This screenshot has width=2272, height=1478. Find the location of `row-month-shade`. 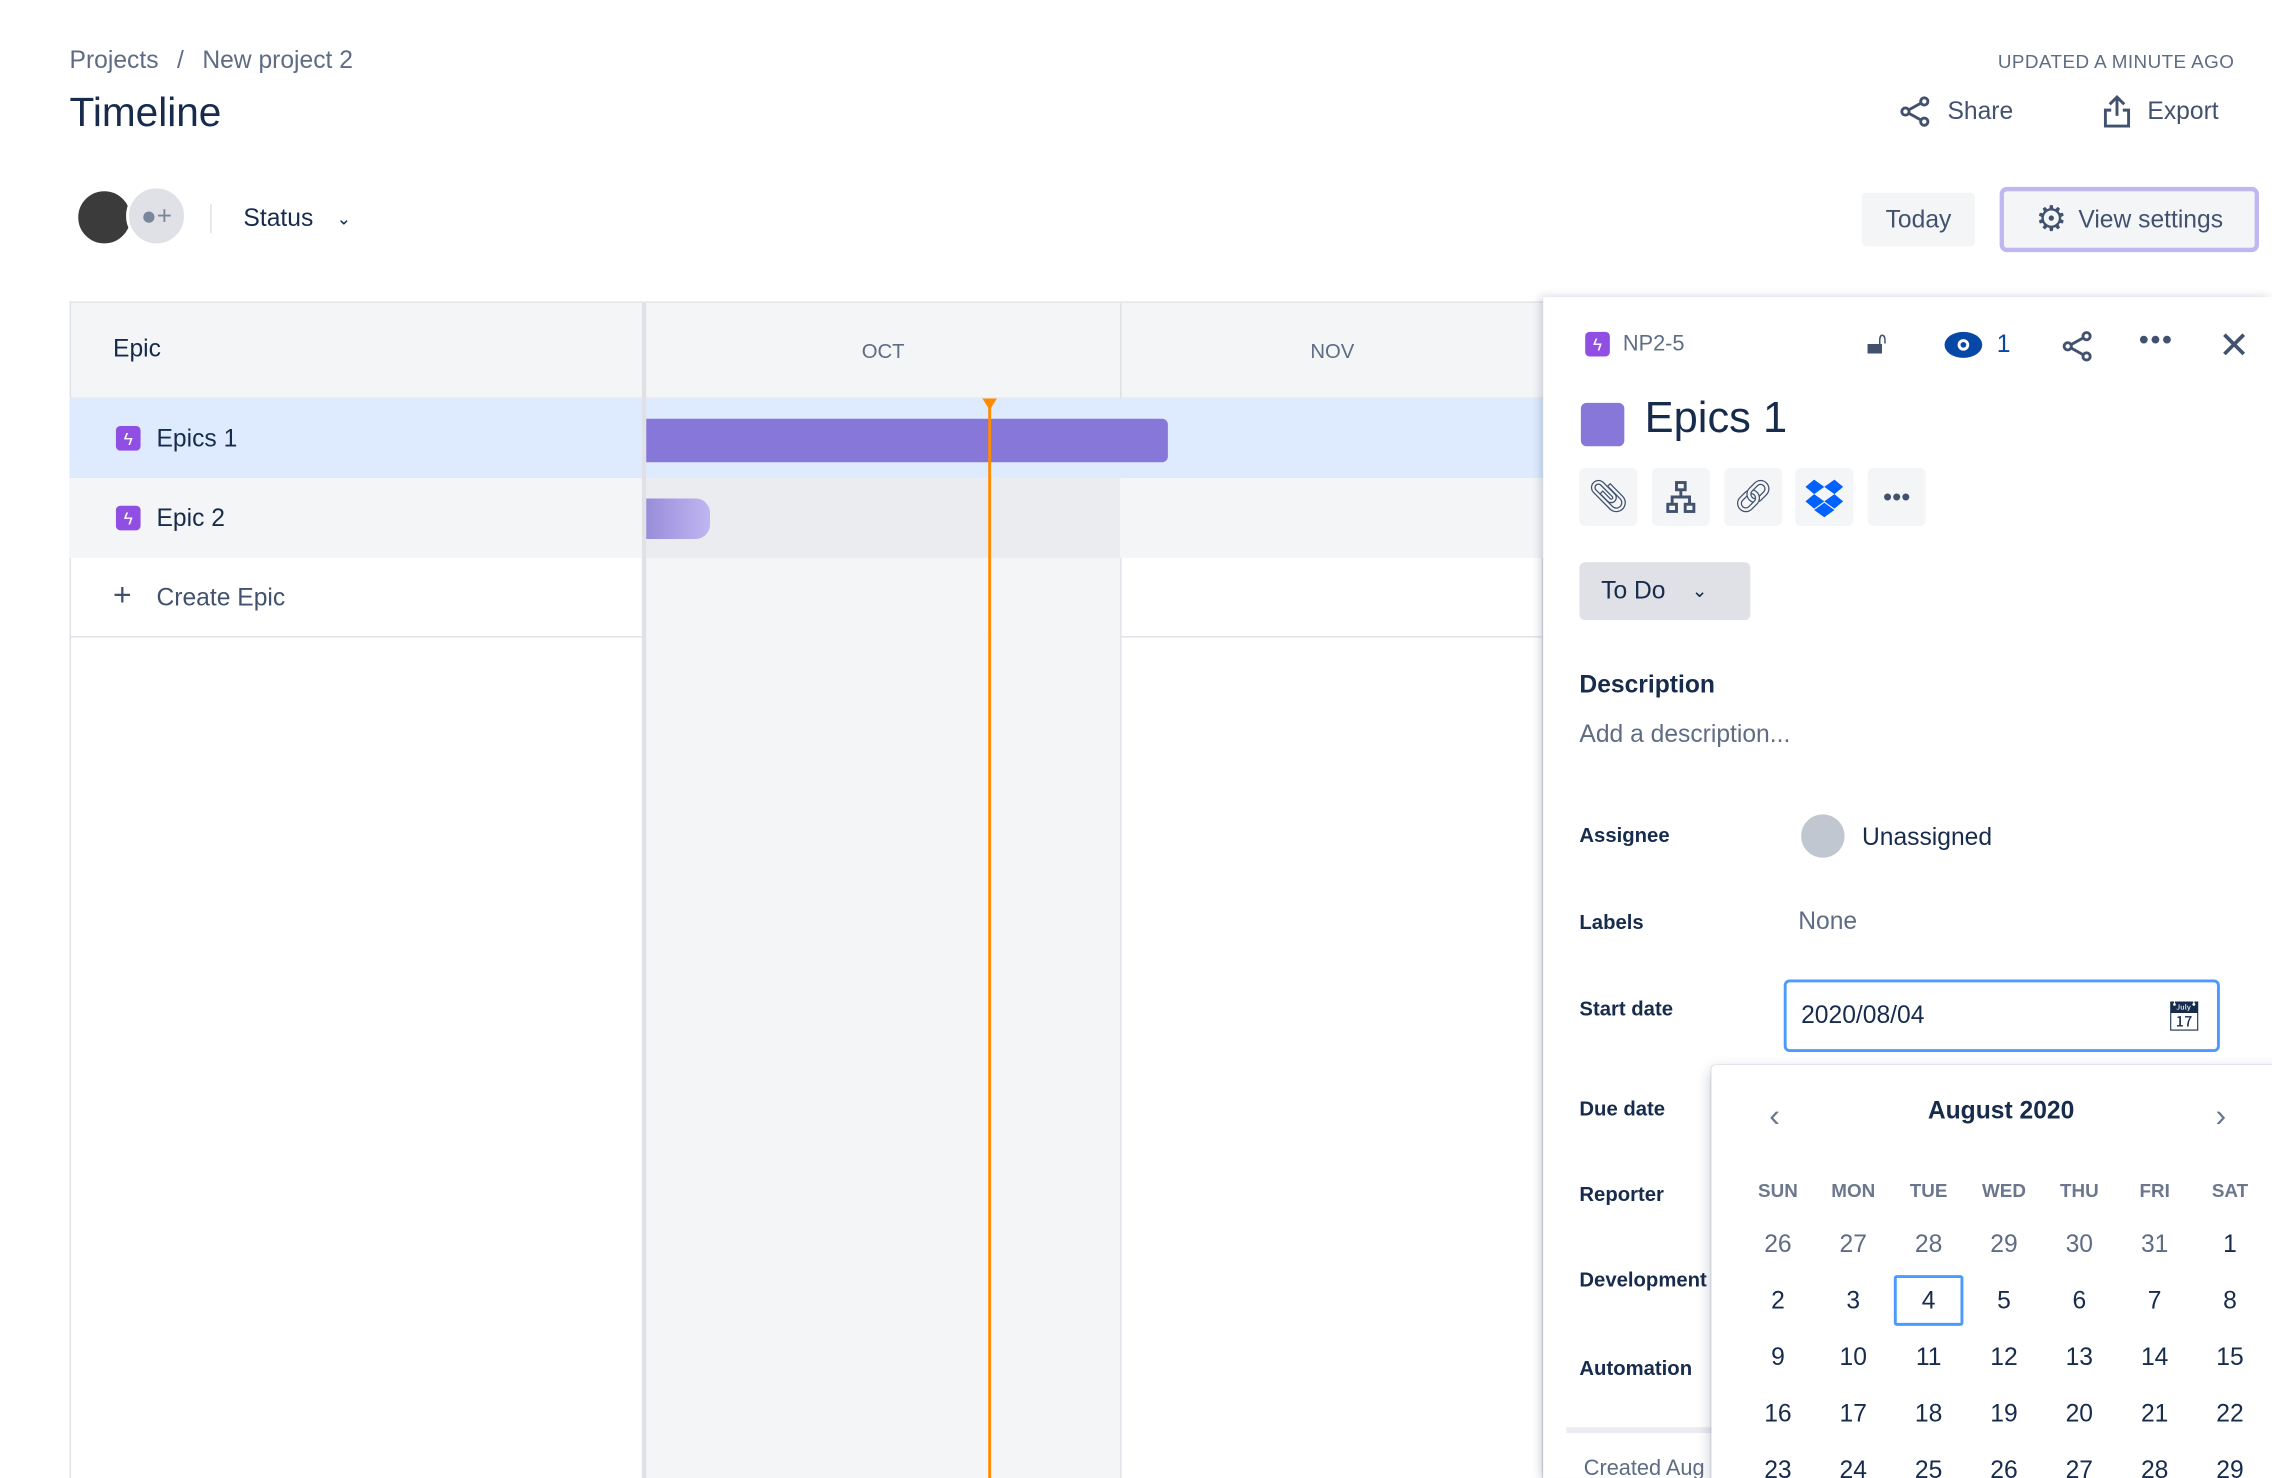

row-month-shade is located at coordinates (883, 597).